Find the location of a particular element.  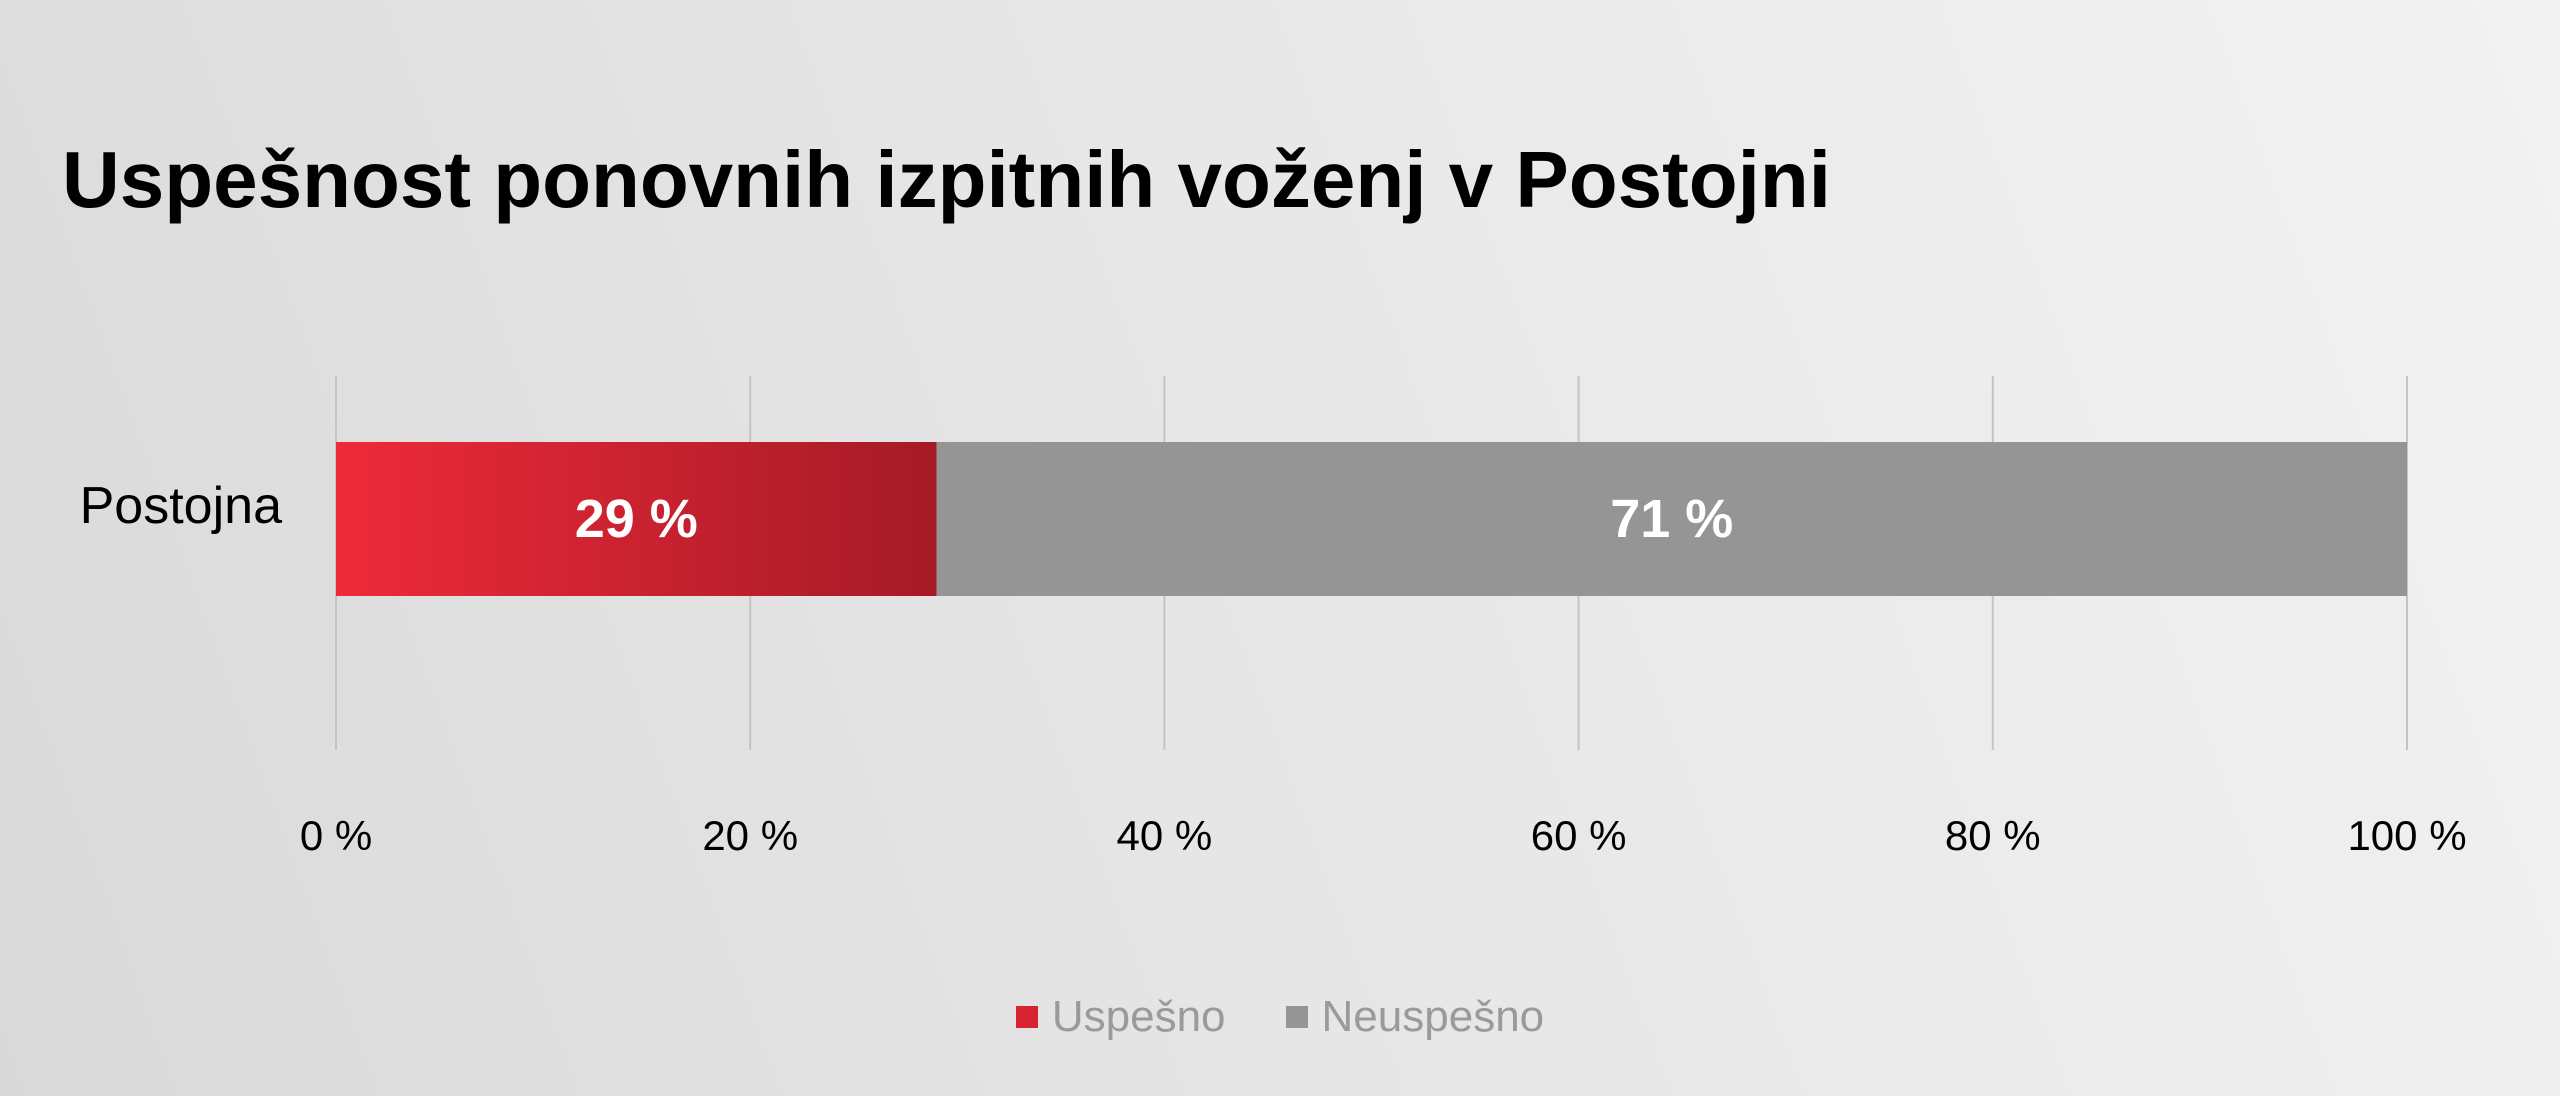

x-tick-label: 0 % is located at coordinates (336, 835).